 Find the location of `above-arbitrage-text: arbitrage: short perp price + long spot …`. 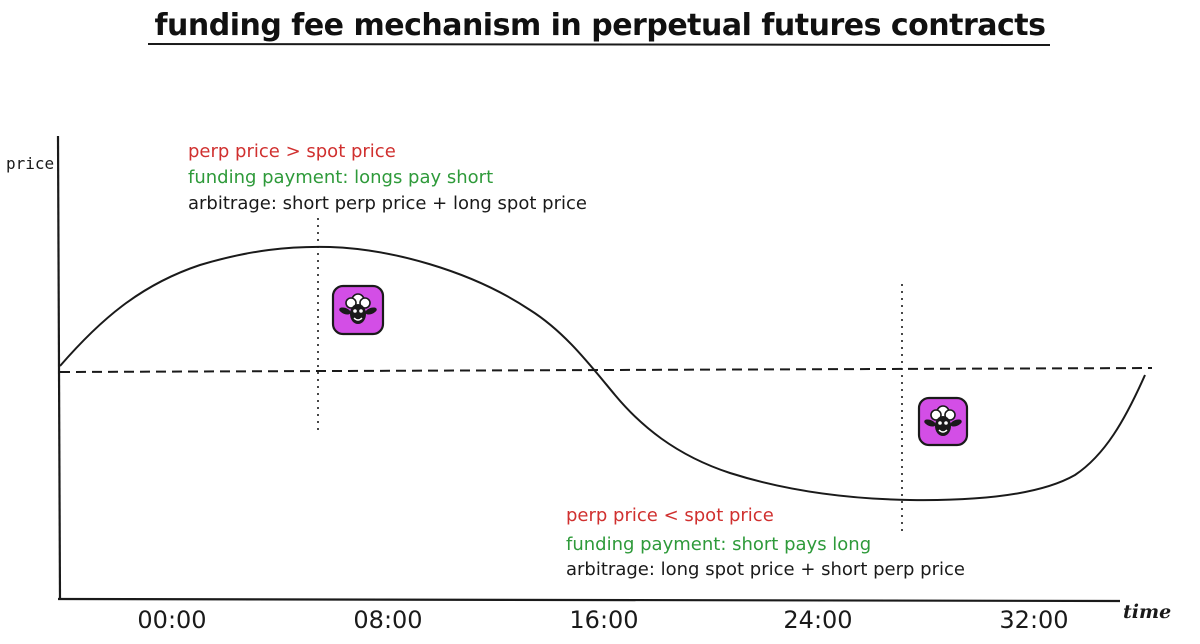

above-arbitrage-text: arbitrage: short perp price + long spot … is located at coordinates (387, 203).